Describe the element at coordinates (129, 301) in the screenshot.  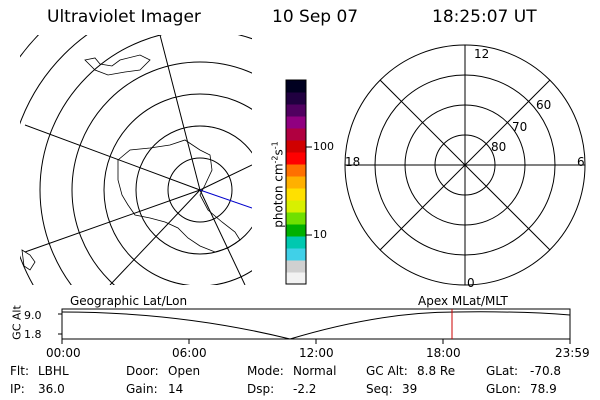
I see `geographic-title: Geographic Lat/Lon` at that location.